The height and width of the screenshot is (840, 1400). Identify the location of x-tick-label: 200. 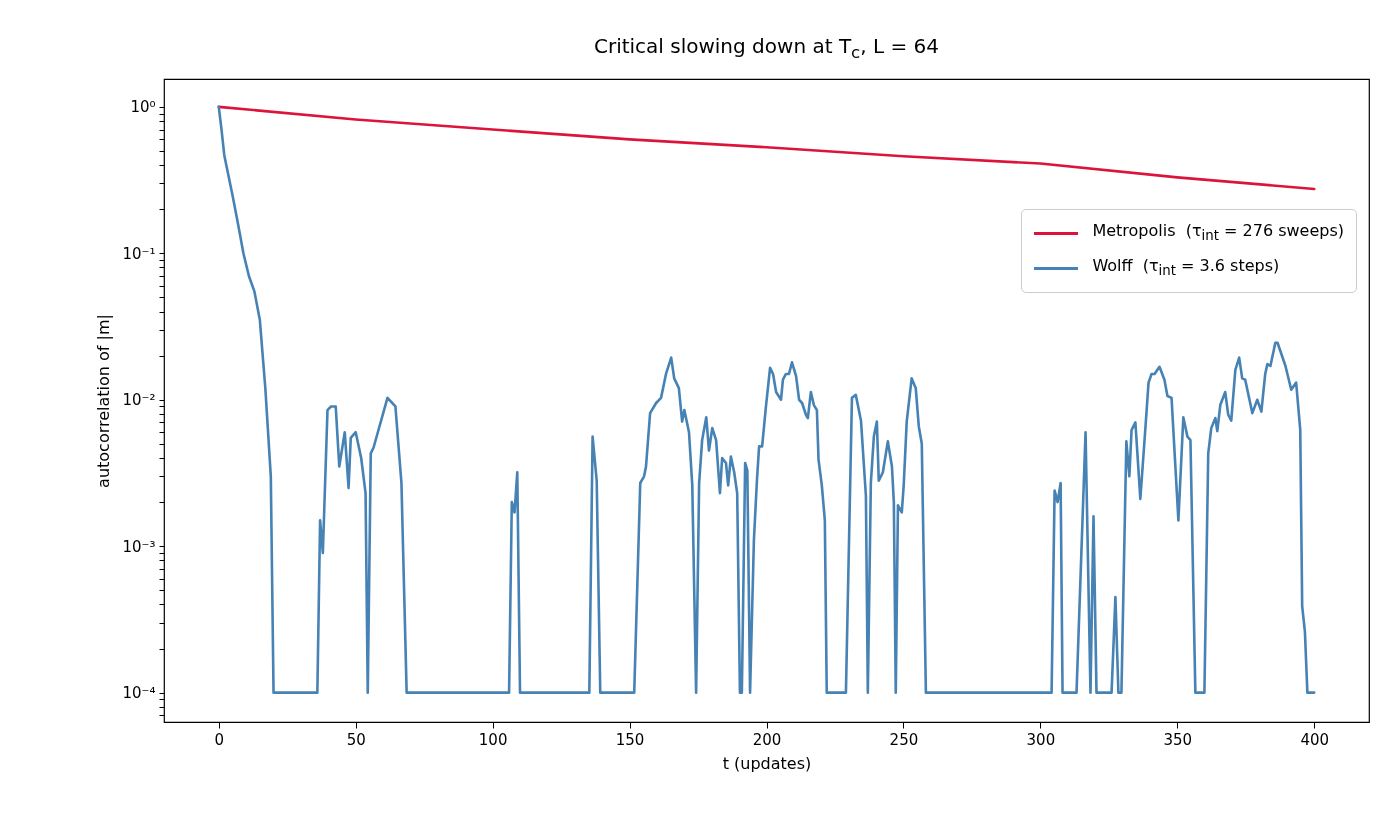
(767, 739).